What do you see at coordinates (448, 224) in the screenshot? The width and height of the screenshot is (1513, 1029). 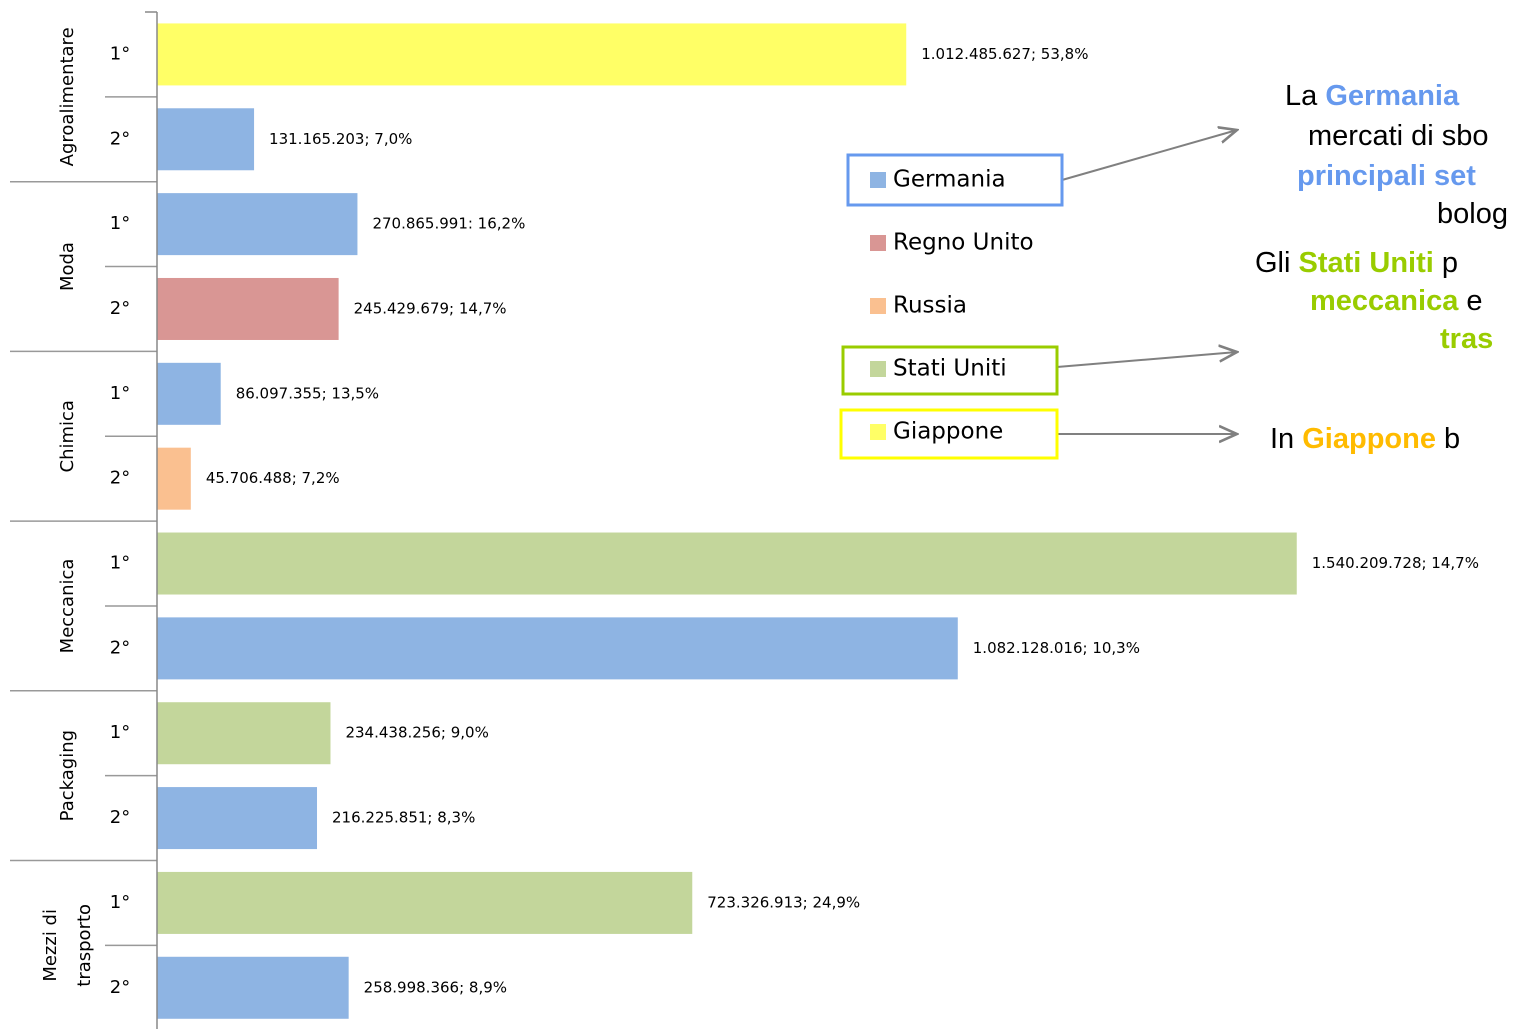 I see `data-label: 270.865.991: 16,2%` at bounding box center [448, 224].